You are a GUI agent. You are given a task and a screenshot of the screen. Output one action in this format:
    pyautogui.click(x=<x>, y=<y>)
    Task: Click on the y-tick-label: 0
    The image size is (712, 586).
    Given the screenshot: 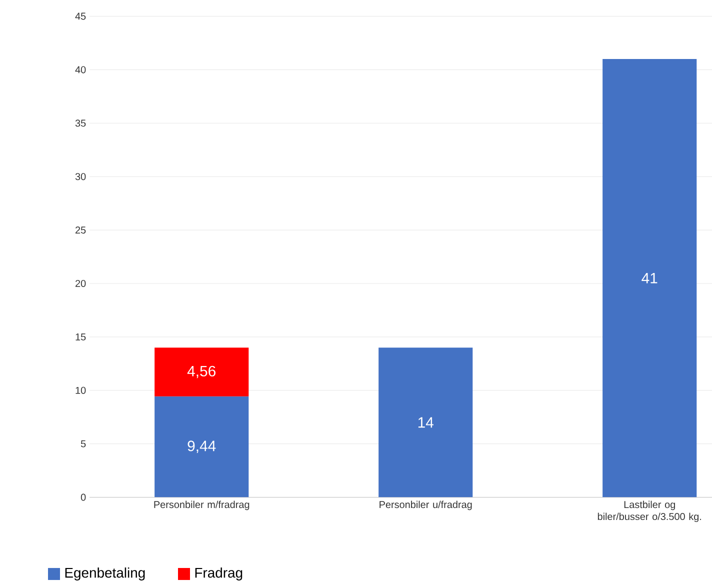 What is the action you would take?
    pyautogui.click(x=83, y=497)
    